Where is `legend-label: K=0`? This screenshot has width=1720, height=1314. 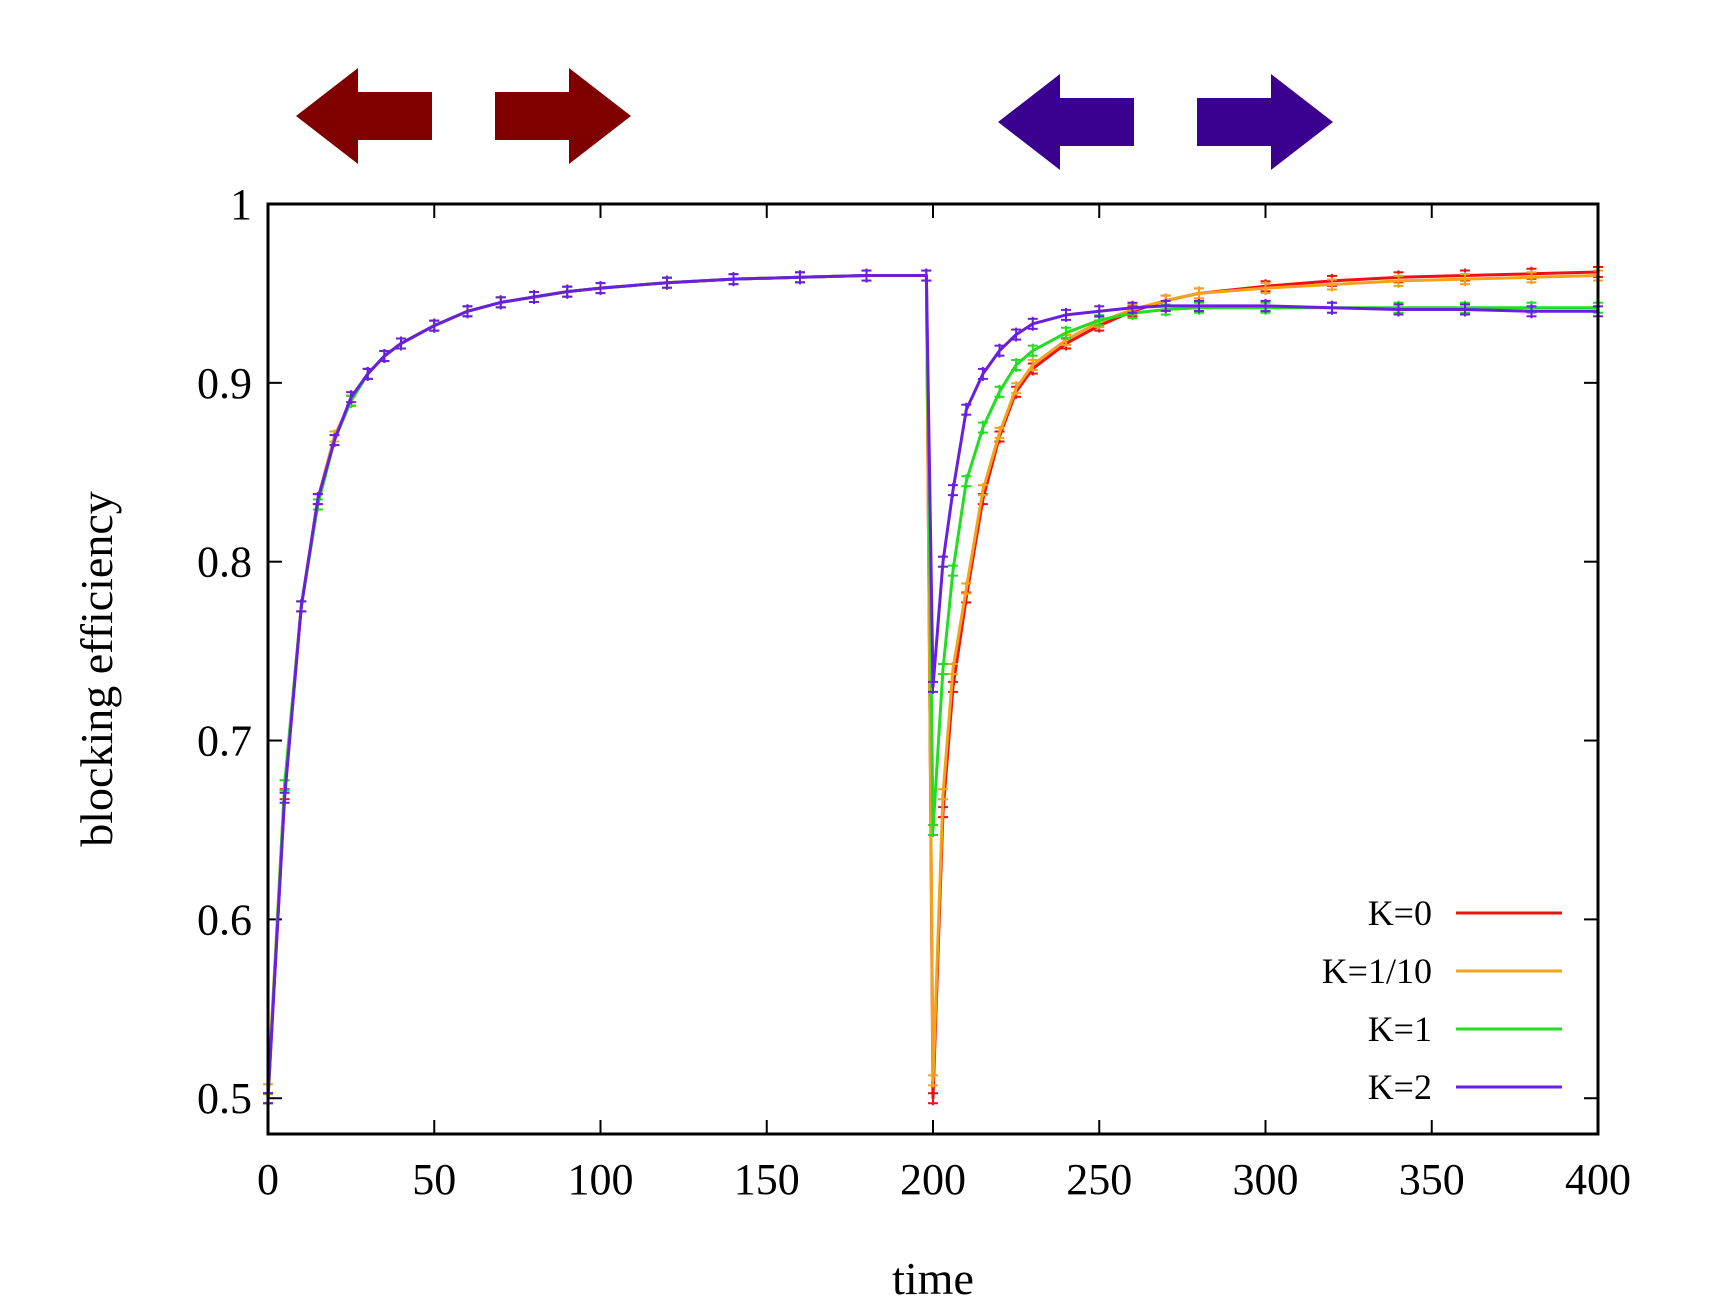
legend-label: K=0 is located at coordinates (1400, 913).